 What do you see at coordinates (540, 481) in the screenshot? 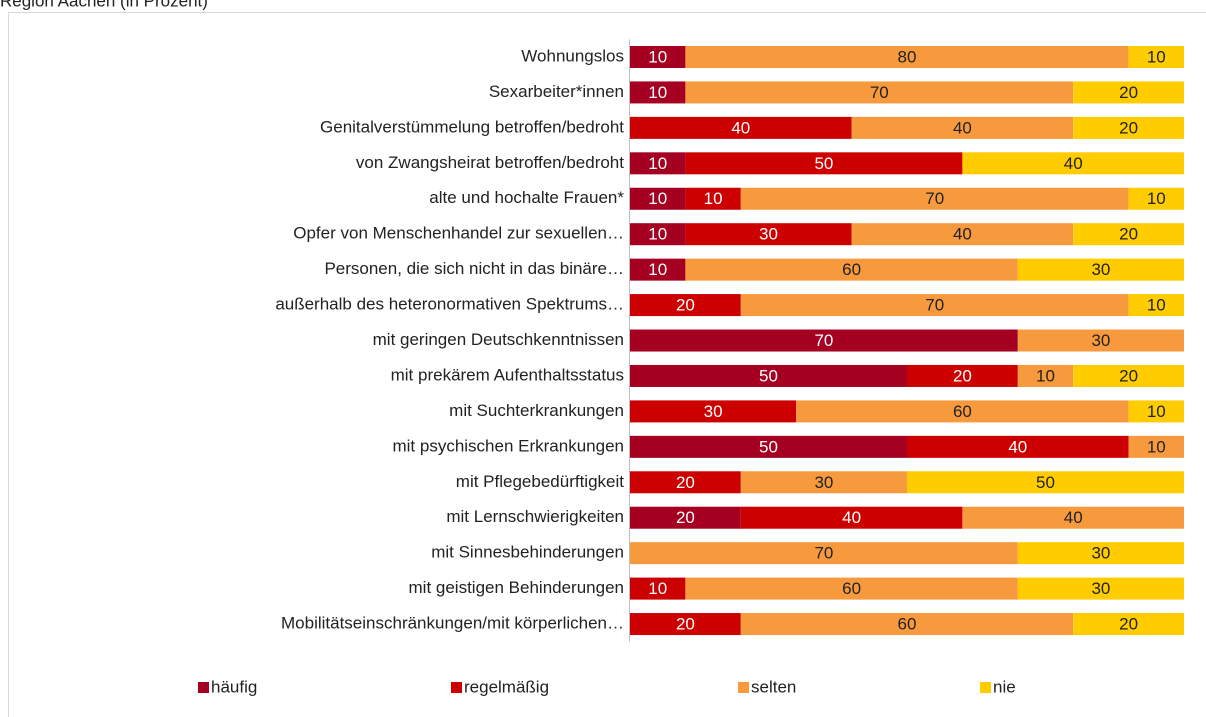
I see `y-tick-label: mit Pflegebedürftigkeit` at bounding box center [540, 481].